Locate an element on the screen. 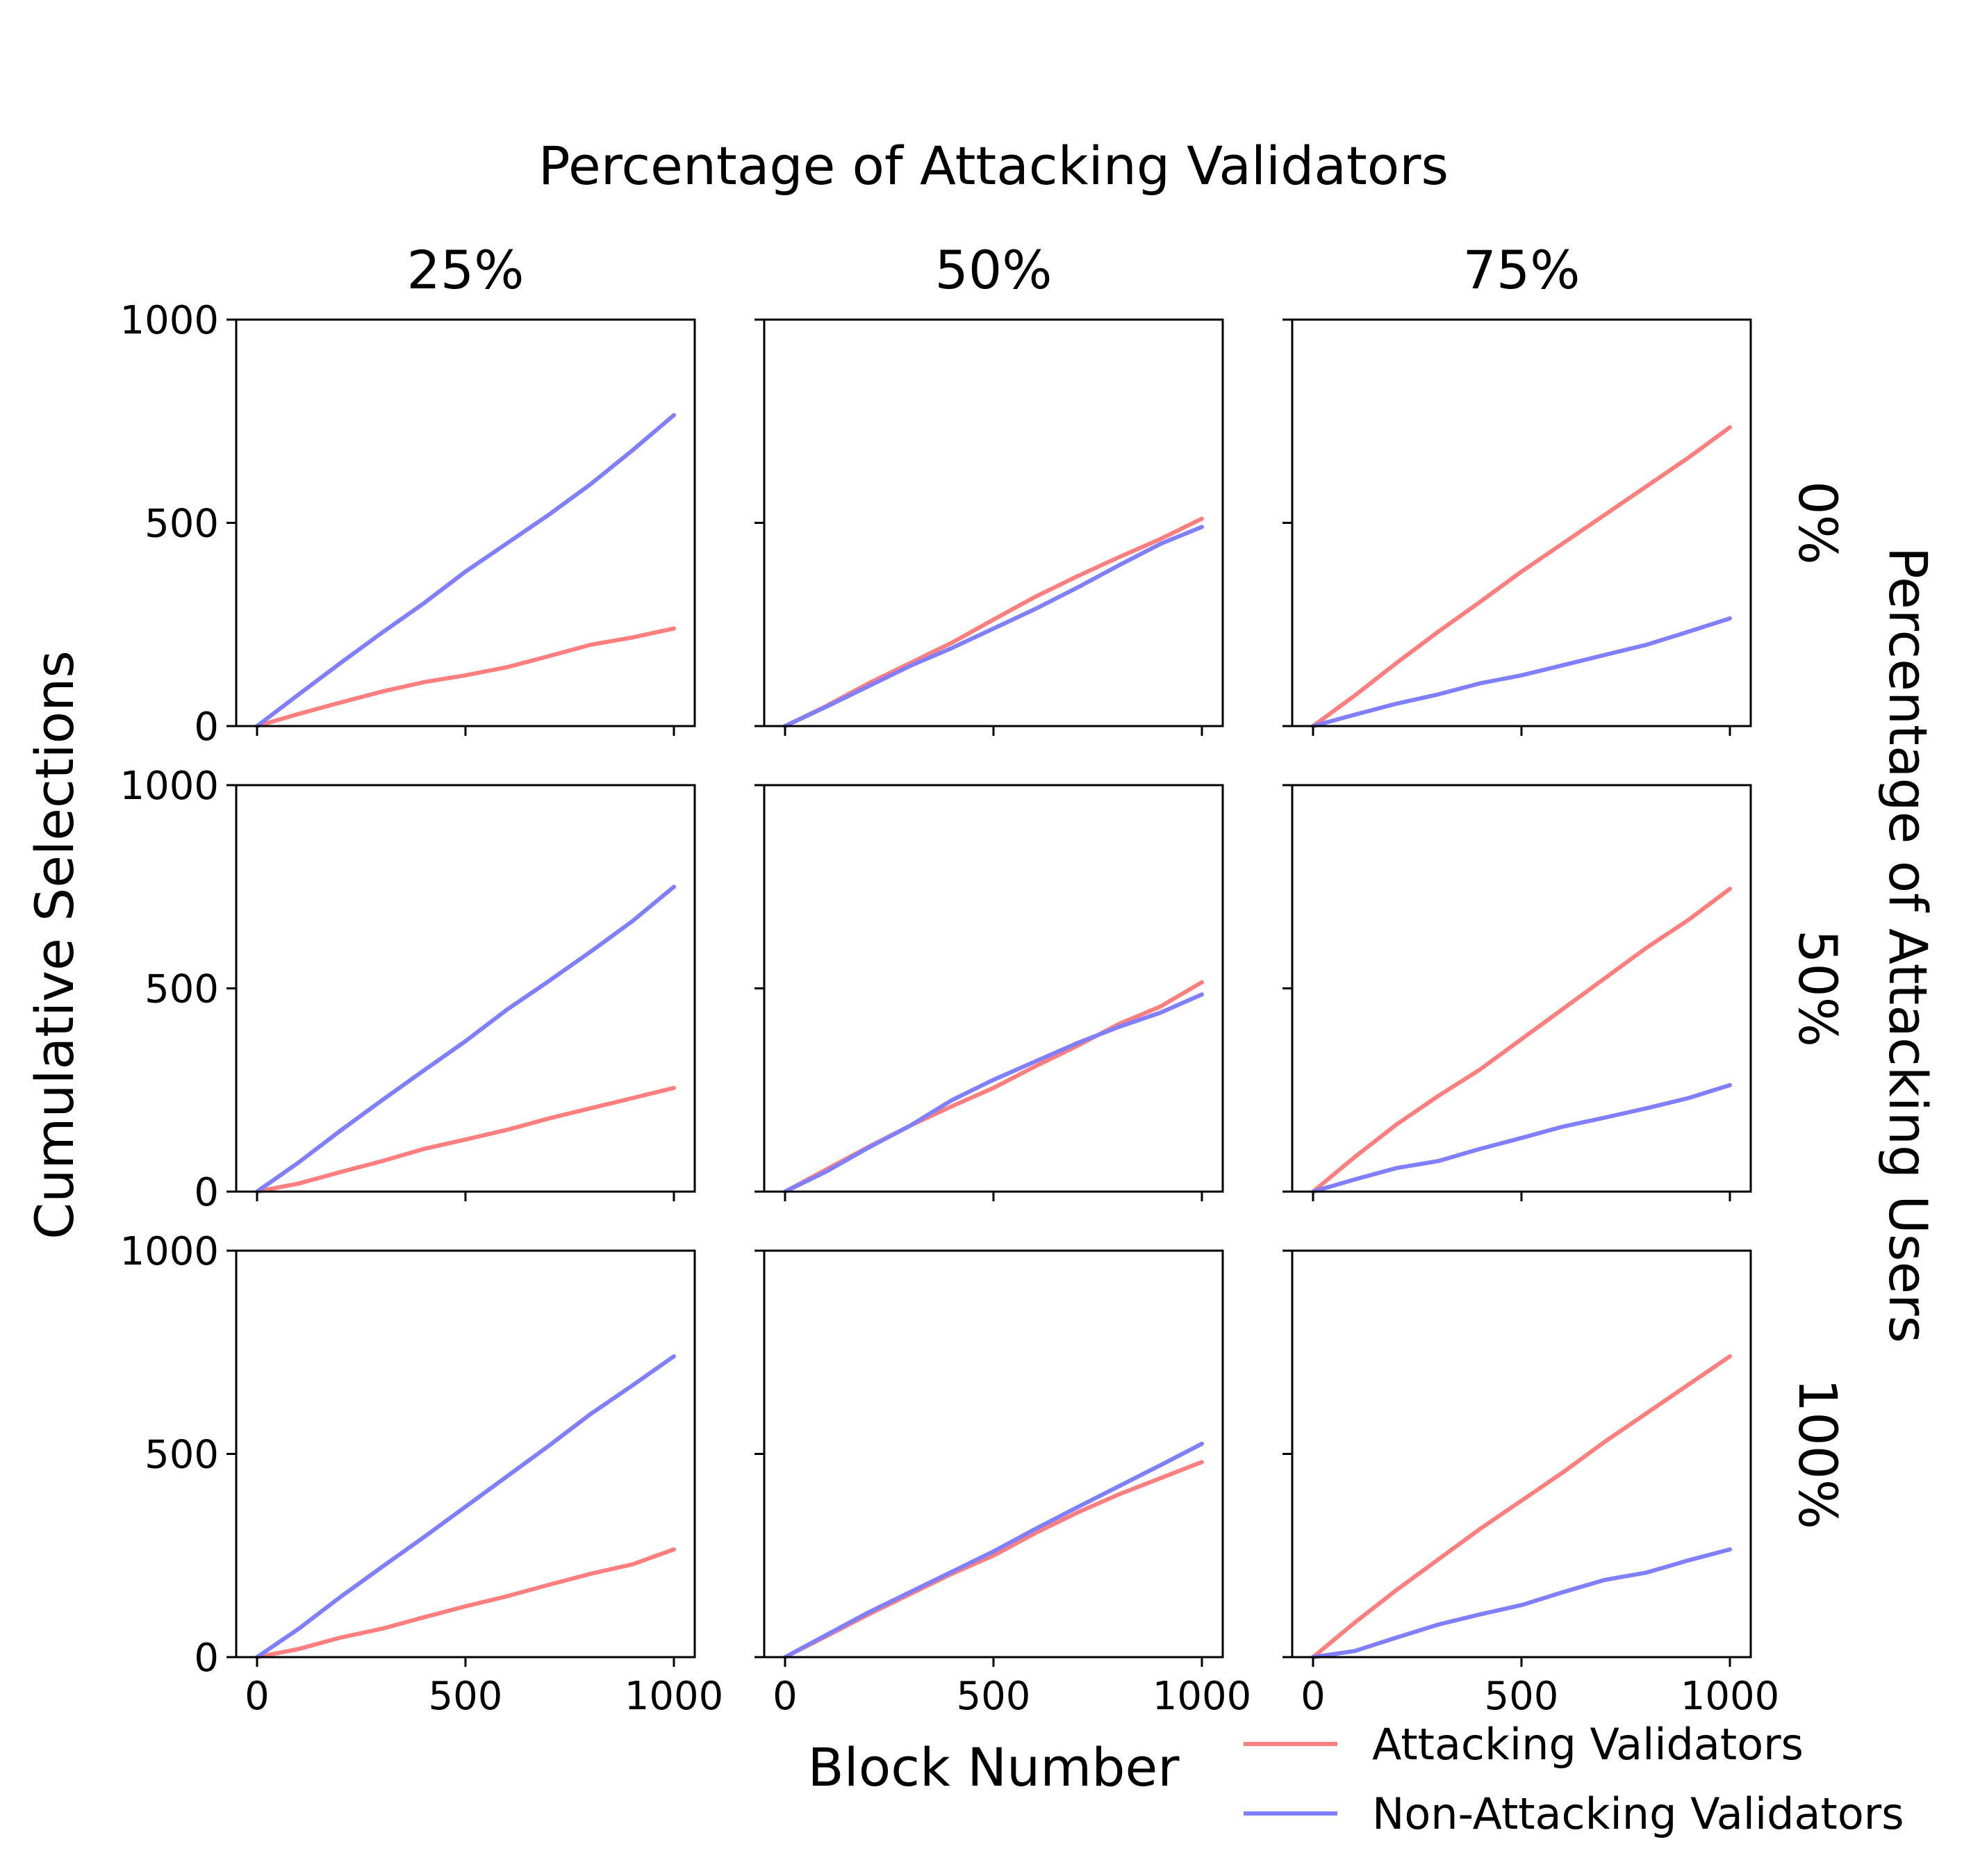 This screenshot has width=1980, height=1876. column-title-50pct: 50% is located at coordinates (994, 270).